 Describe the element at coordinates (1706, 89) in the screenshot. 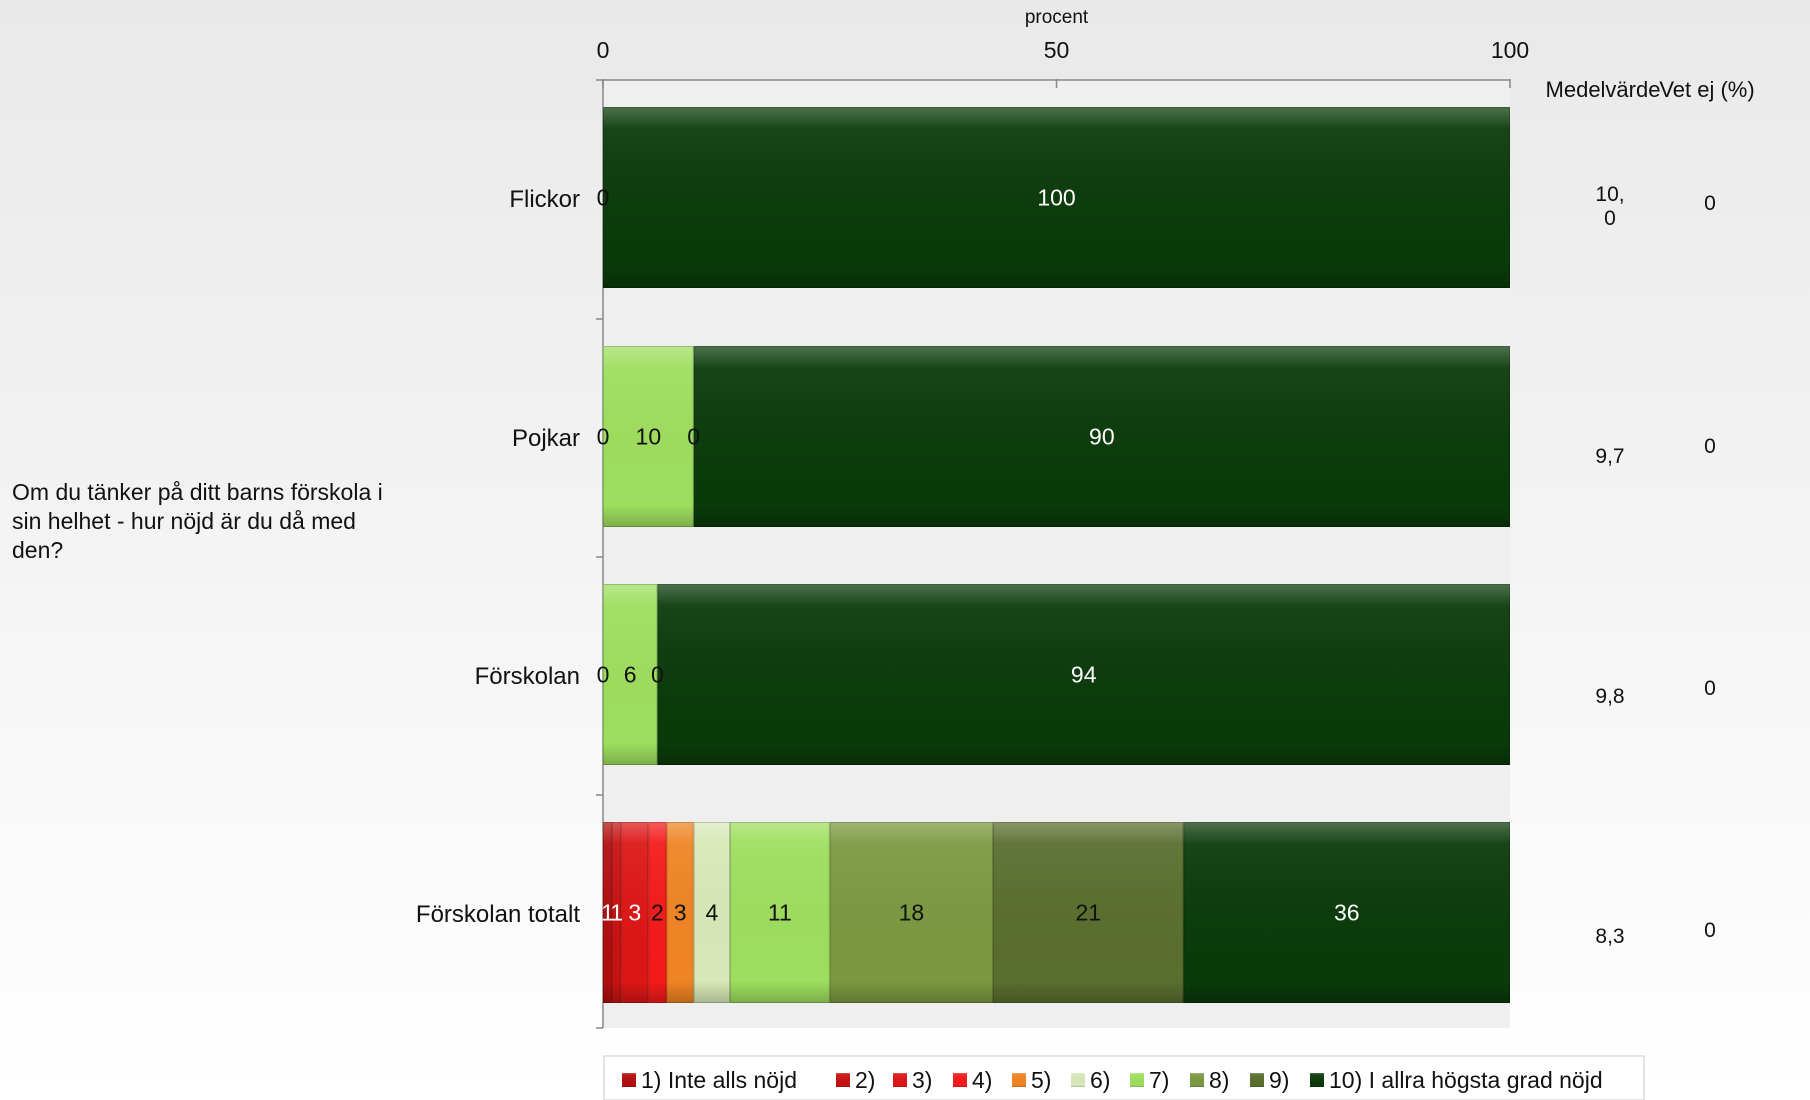

I see `vet-ej-header: Vet ej (%)` at that location.